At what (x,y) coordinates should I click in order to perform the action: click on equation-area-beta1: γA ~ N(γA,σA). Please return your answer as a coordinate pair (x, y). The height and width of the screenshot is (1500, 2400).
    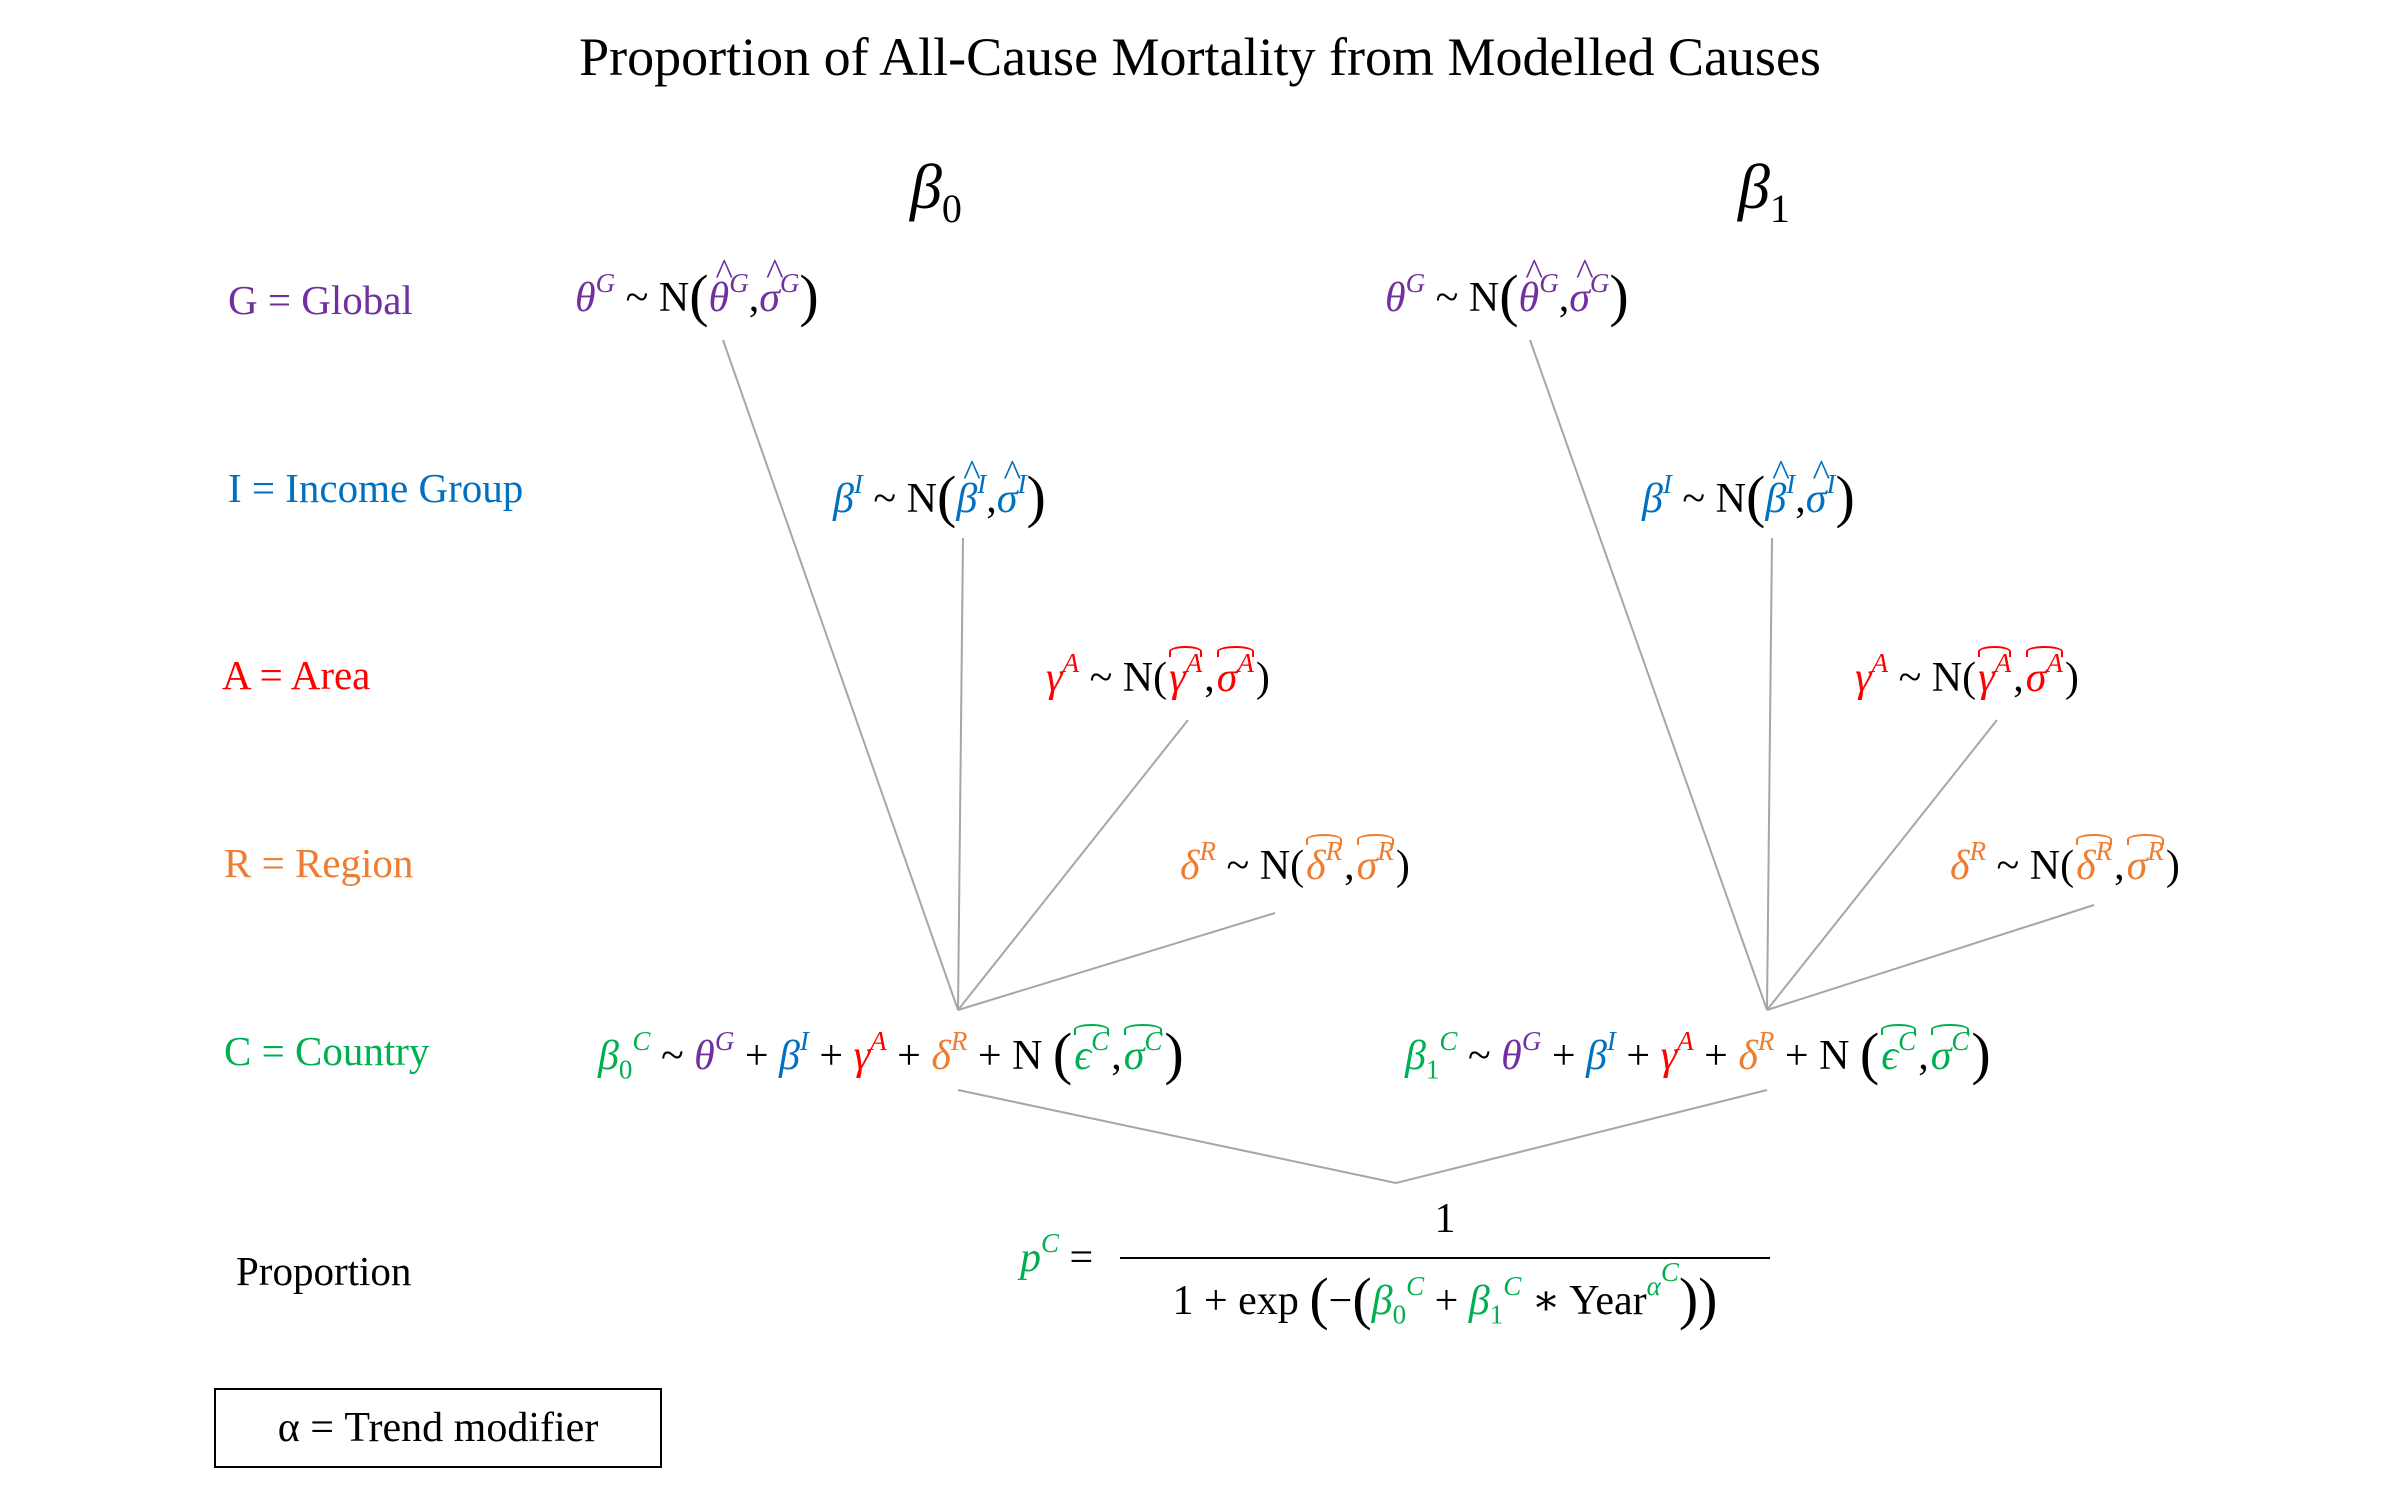
    Looking at the image, I should click on (1967, 673).